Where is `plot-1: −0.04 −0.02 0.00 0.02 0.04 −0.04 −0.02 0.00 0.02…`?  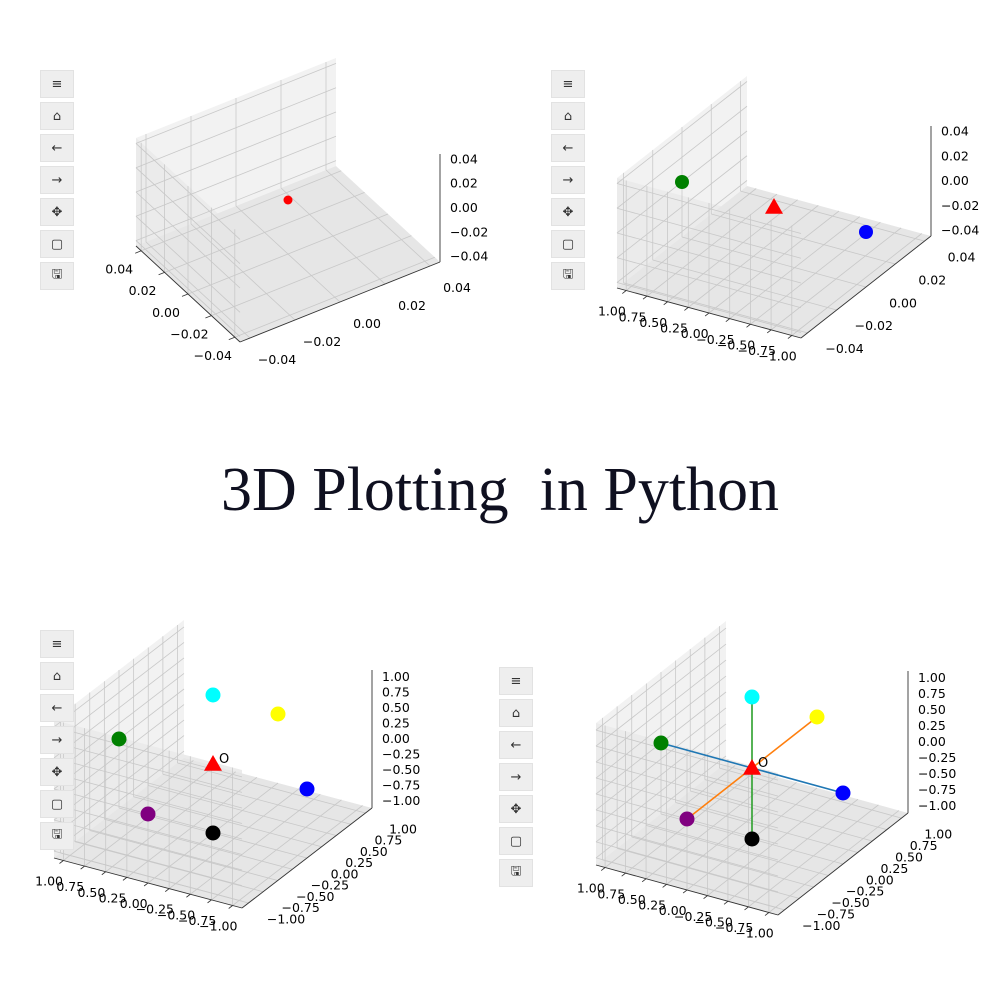 plot-1: −0.04 −0.02 0.00 0.02 0.04 −0.04 −0.02 0.00 0.02… is located at coordinates (296, 212).